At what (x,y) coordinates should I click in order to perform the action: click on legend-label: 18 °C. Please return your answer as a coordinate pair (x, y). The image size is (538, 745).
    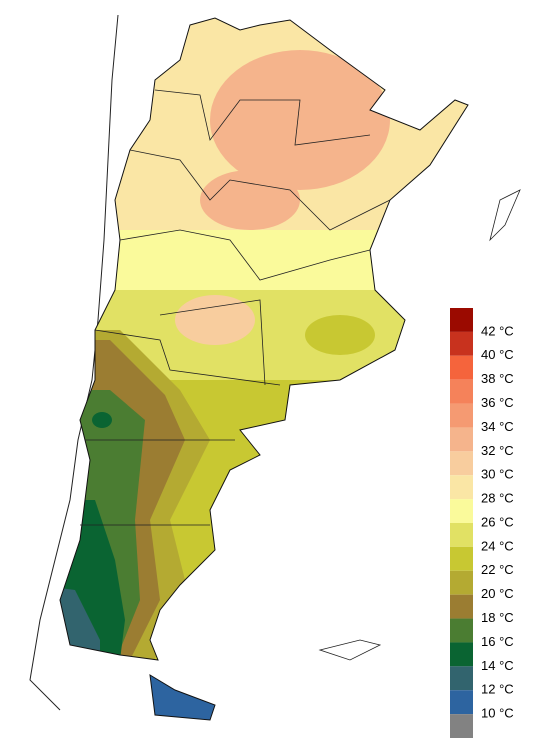
    Looking at the image, I should click on (497, 617).